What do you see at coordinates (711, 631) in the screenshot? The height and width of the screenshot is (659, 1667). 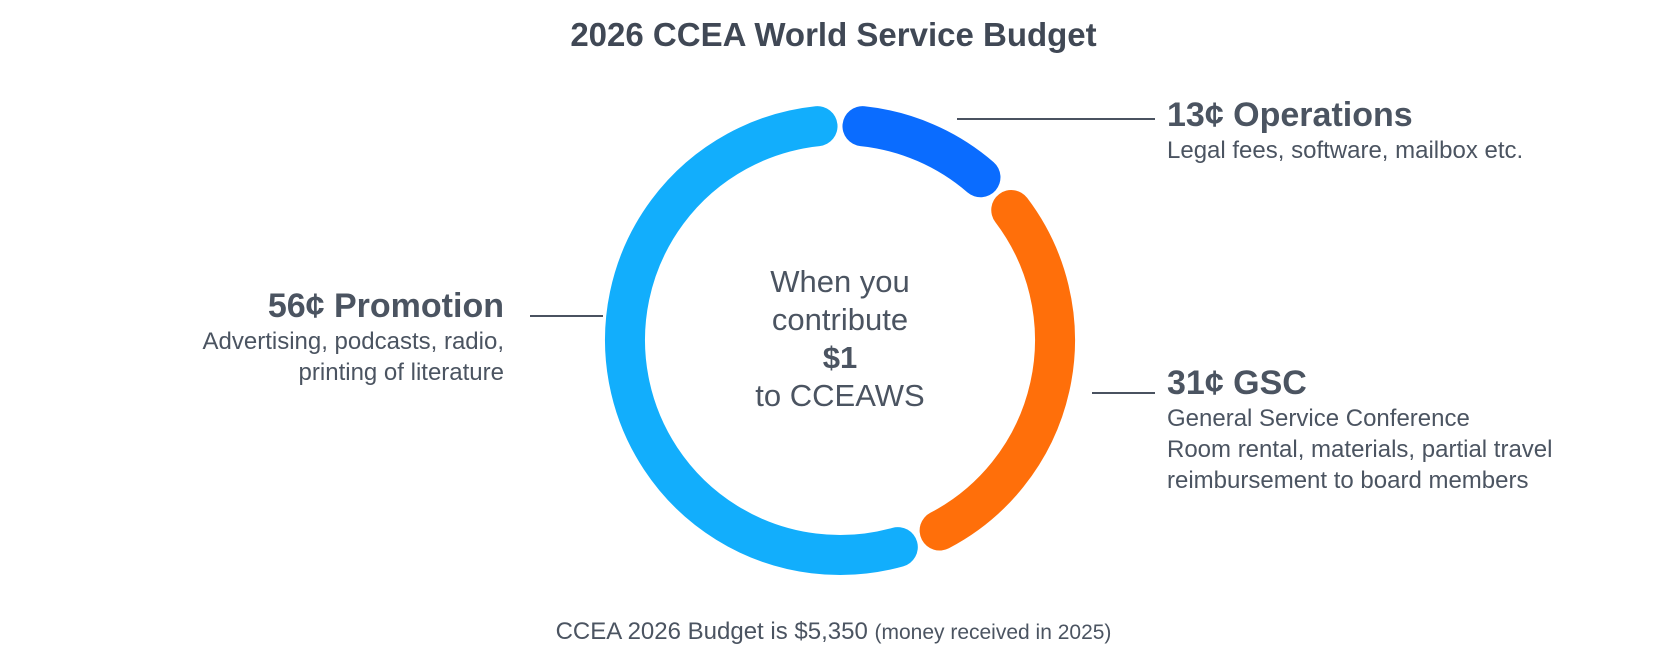 I see `footer-text: CCEA 2026 Budget is $5,350` at bounding box center [711, 631].